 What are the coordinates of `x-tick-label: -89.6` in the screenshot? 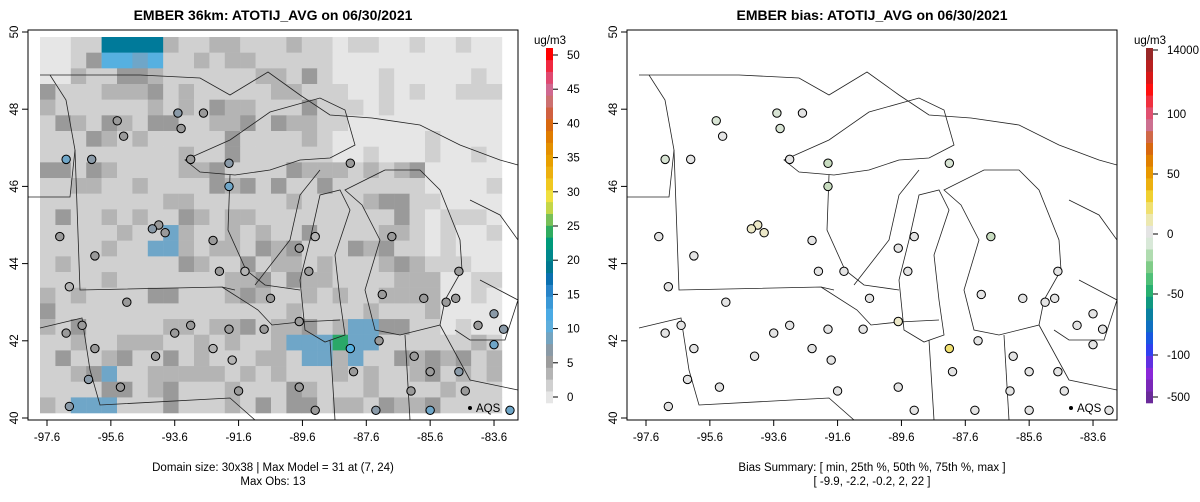 It's located at (302, 438).